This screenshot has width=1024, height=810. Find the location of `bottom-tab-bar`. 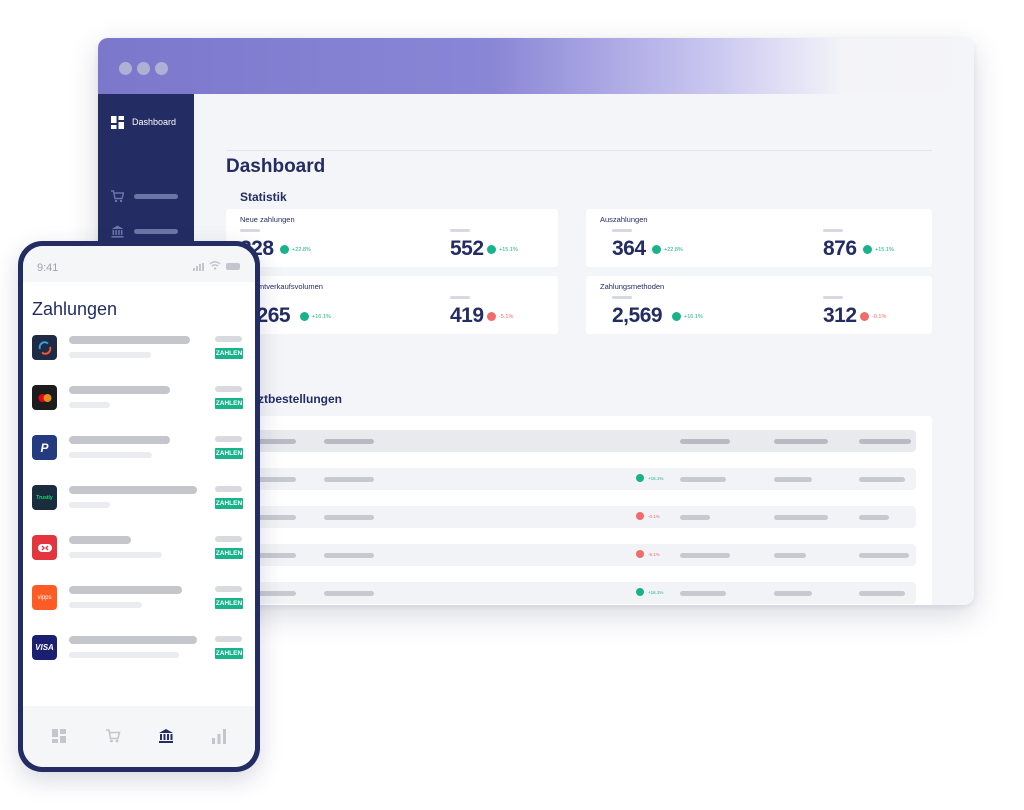

bottom-tab-bar is located at coordinates (139, 736).